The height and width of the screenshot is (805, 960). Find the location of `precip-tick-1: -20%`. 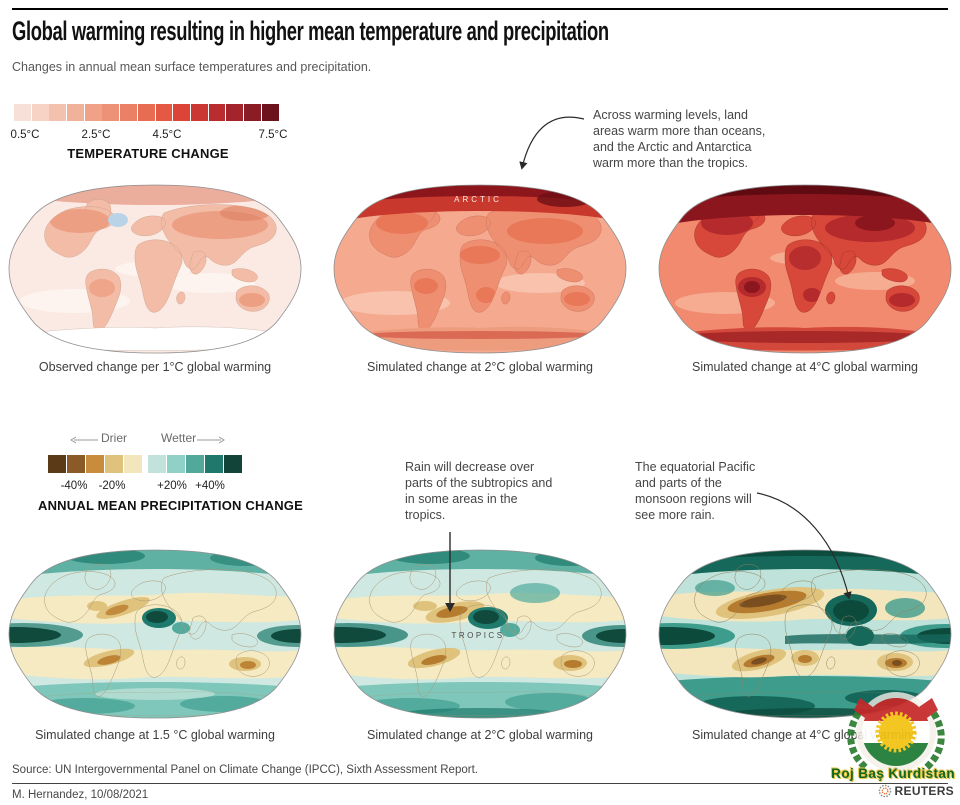

precip-tick-1: -20% is located at coordinates (112, 486).